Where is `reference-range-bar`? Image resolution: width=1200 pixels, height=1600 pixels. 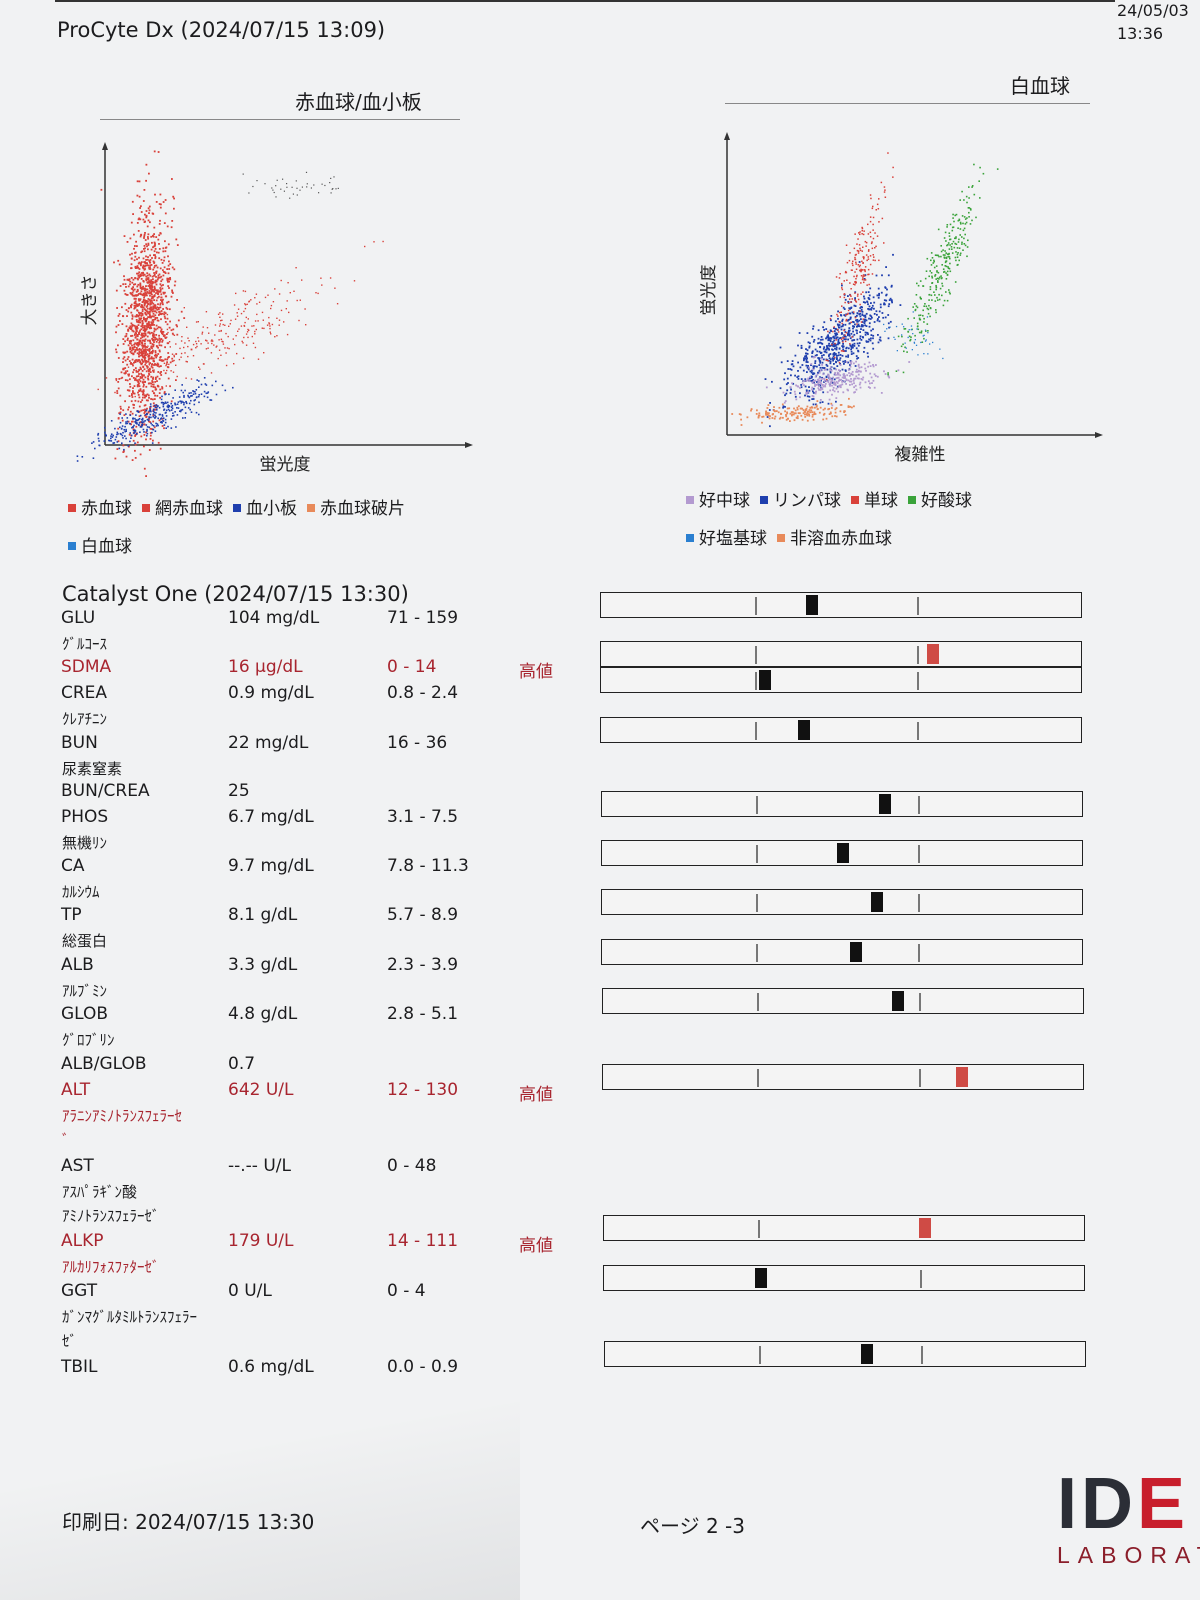
reference-range-bar is located at coordinates (842, 853).